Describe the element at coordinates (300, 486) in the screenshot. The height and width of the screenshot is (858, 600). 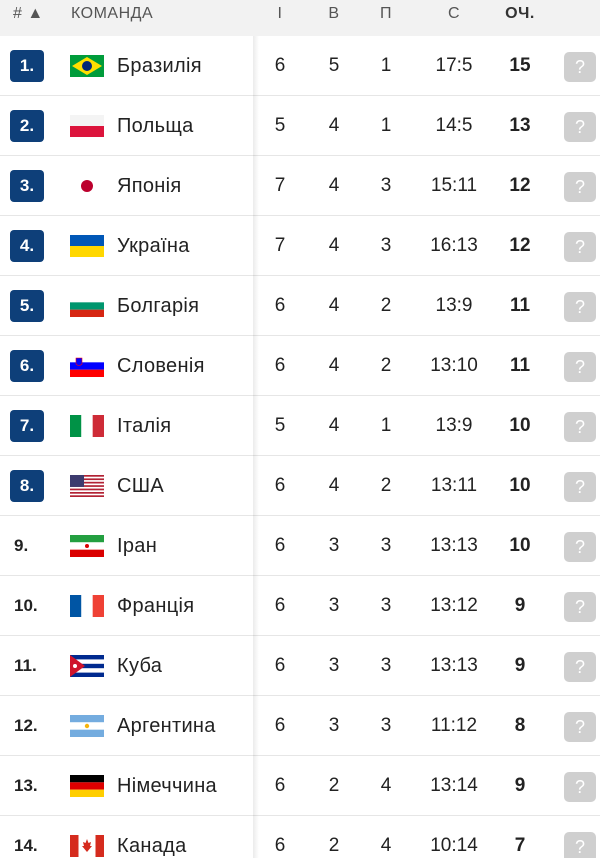
I see `table-row: 8. США 6 4 2 13:11 10?` at that location.